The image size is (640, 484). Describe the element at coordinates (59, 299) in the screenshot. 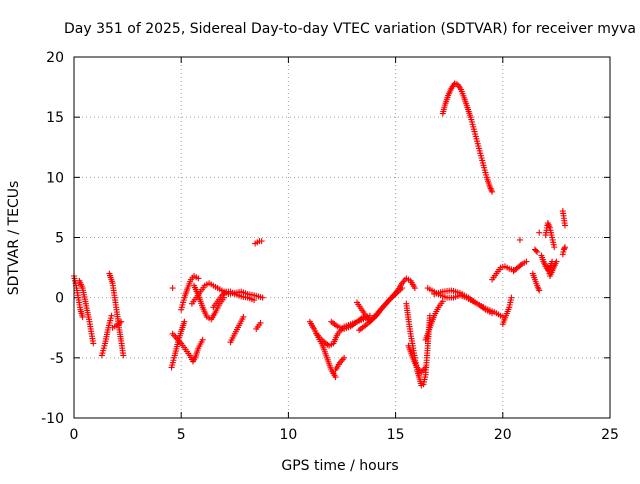

I see `y-tick-label: 0` at that location.